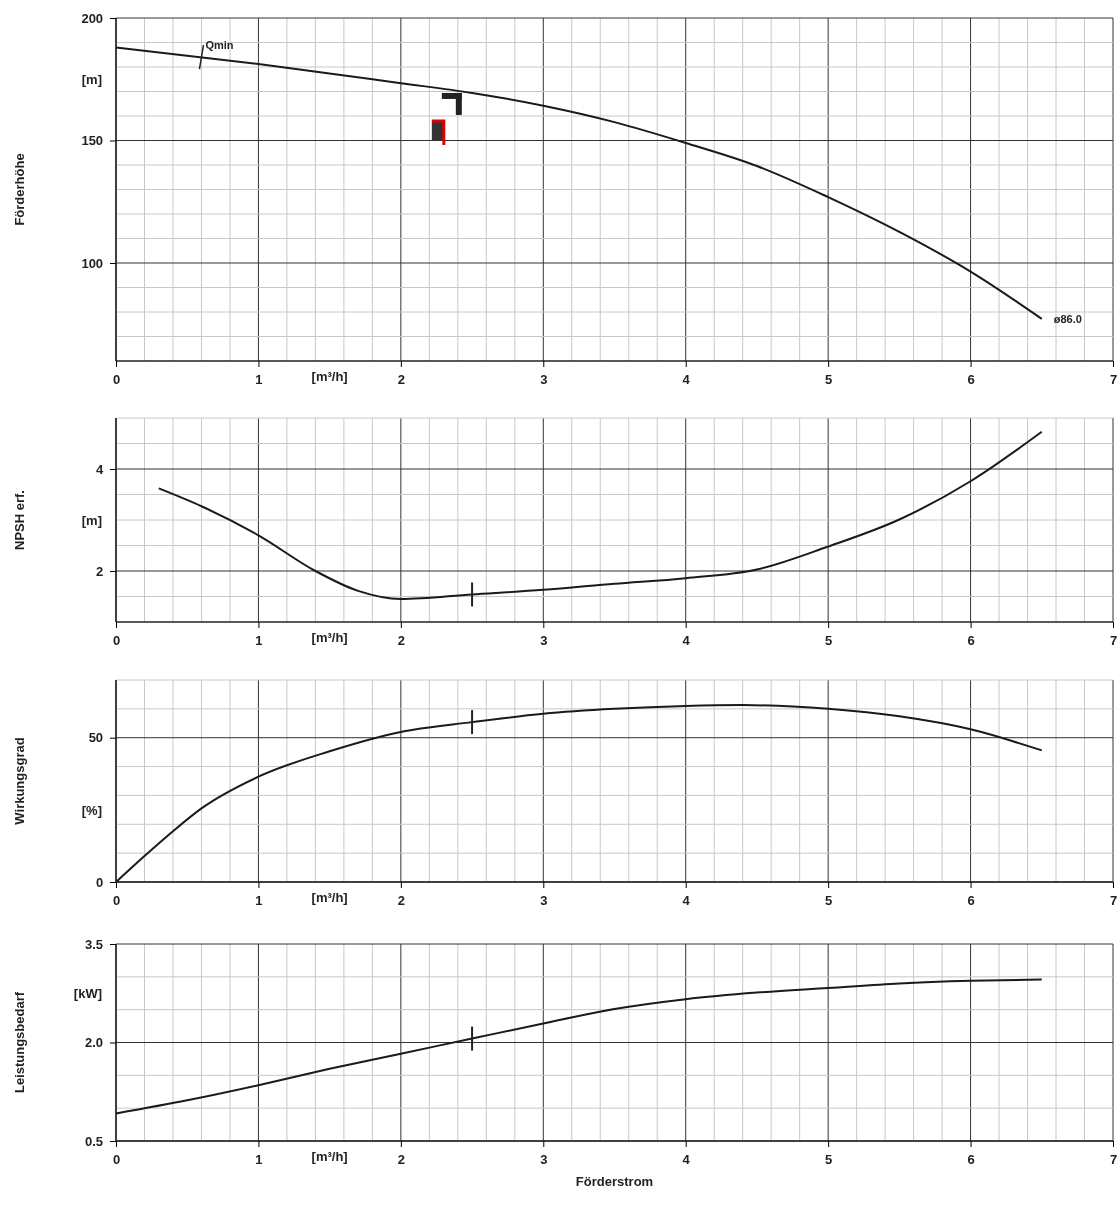 Image resolution: width=1120 pixels, height=1205 pixels. Describe the element at coordinates (19, 520) in the screenshot. I see `y-axis-title: NPSH erf.` at that location.